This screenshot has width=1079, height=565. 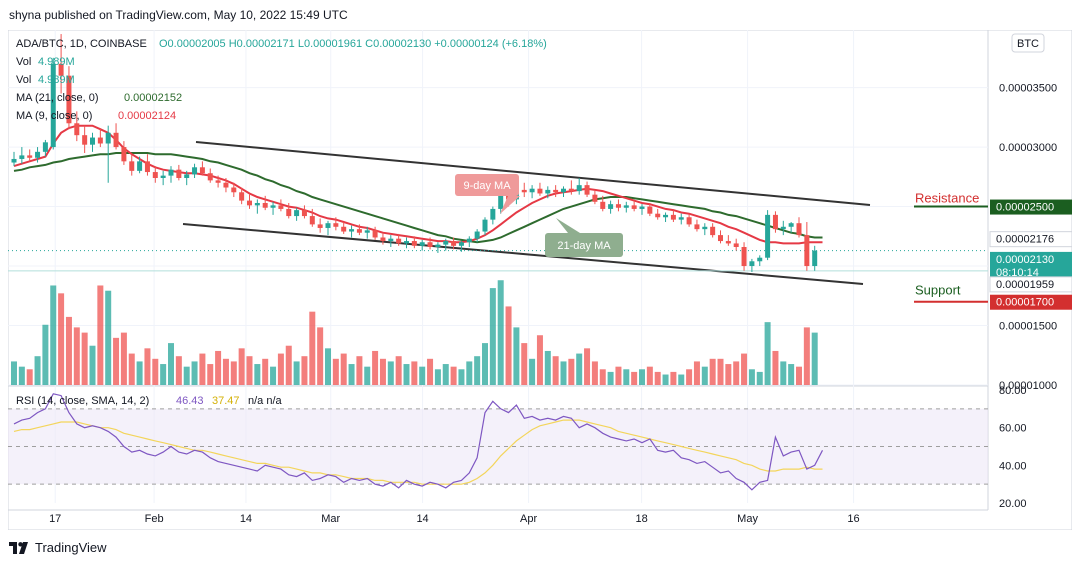 What do you see at coordinates (147, 116) in the screenshot?
I see `legend-ma9-value: 0.00002124` at bounding box center [147, 116].